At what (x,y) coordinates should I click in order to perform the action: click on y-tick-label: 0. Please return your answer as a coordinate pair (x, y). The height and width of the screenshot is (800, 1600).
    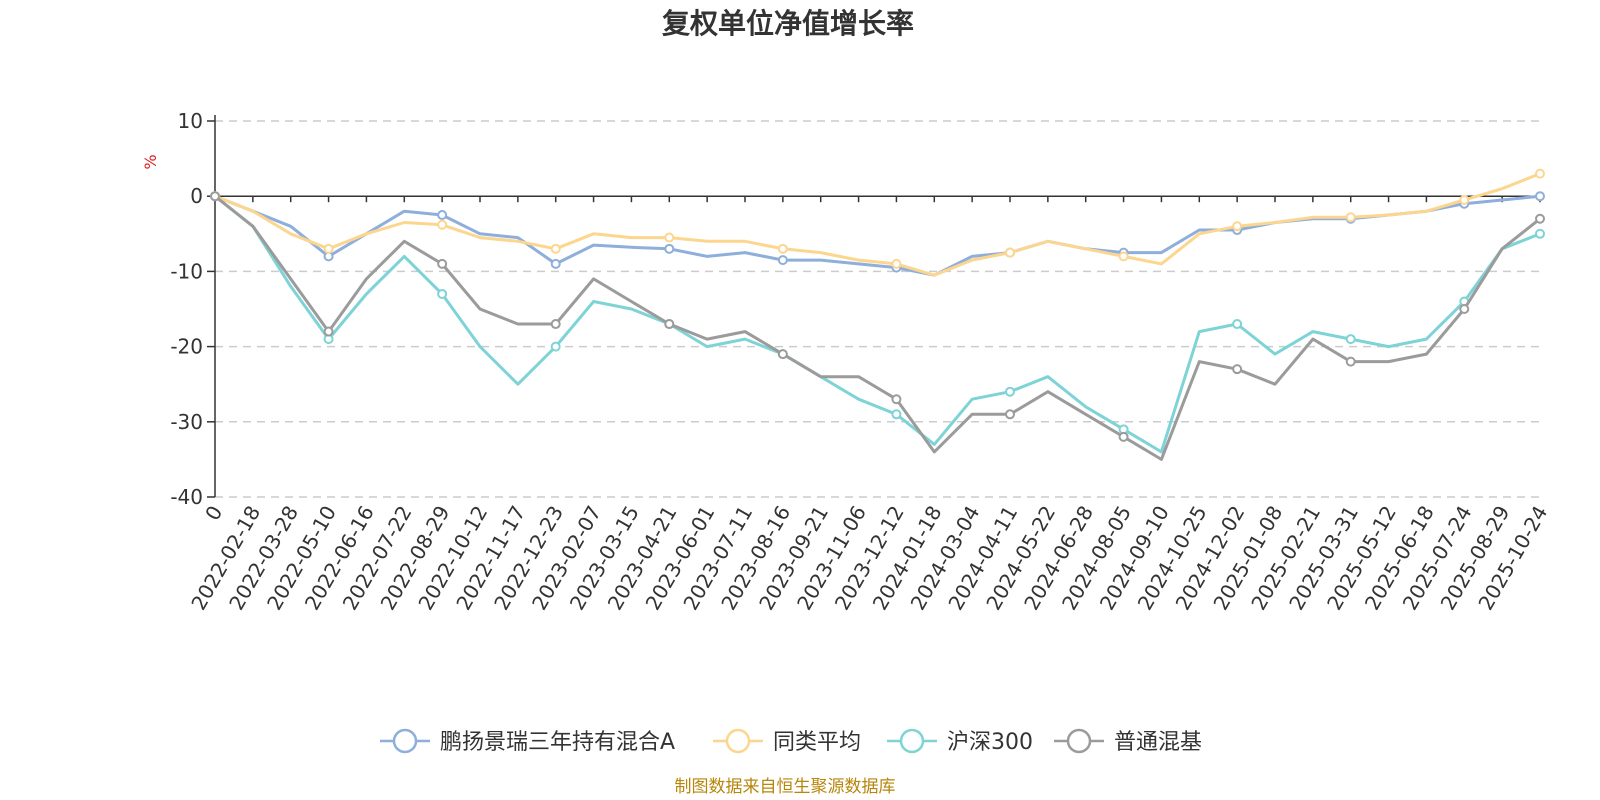
    Looking at the image, I should click on (196, 196).